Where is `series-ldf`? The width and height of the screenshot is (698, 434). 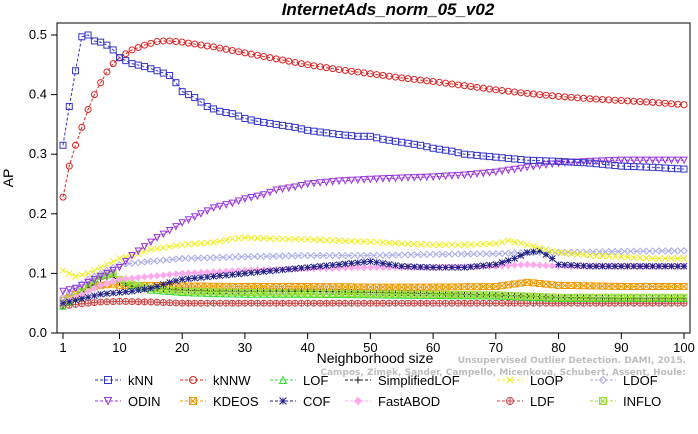
series-ldf is located at coordinates (373, 303).